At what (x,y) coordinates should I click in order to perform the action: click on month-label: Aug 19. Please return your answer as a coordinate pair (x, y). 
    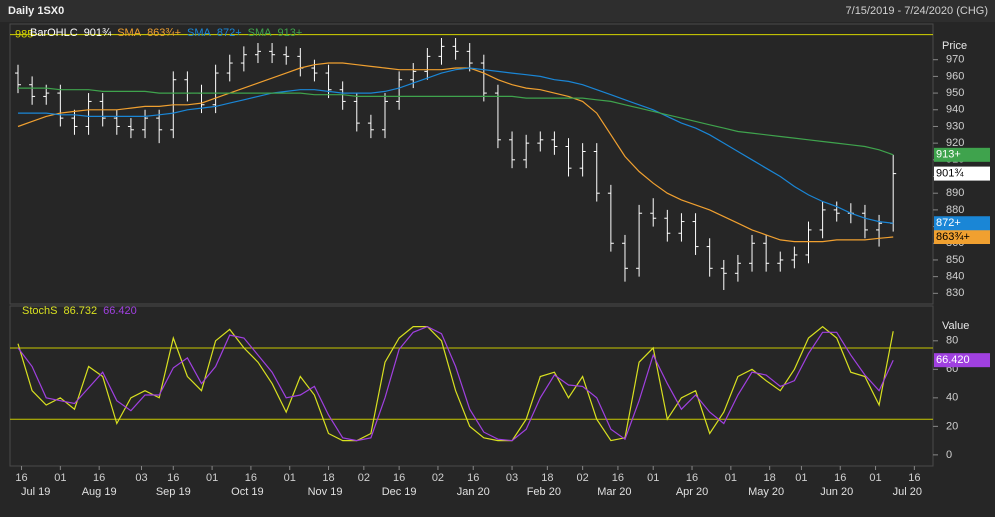
    Looking at the image, I should click on (99, 492).